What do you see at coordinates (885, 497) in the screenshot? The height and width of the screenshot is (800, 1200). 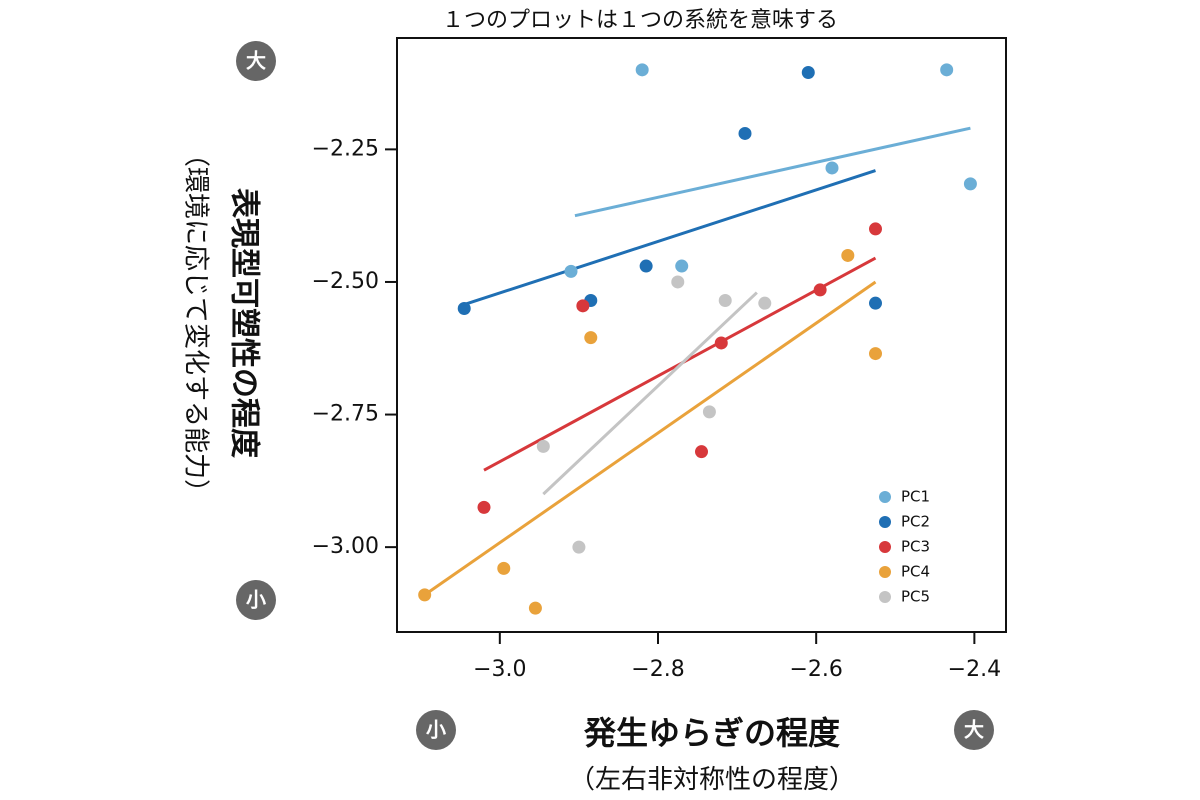 I see `legend-marker-pc1` at bounding box center [885, 497].